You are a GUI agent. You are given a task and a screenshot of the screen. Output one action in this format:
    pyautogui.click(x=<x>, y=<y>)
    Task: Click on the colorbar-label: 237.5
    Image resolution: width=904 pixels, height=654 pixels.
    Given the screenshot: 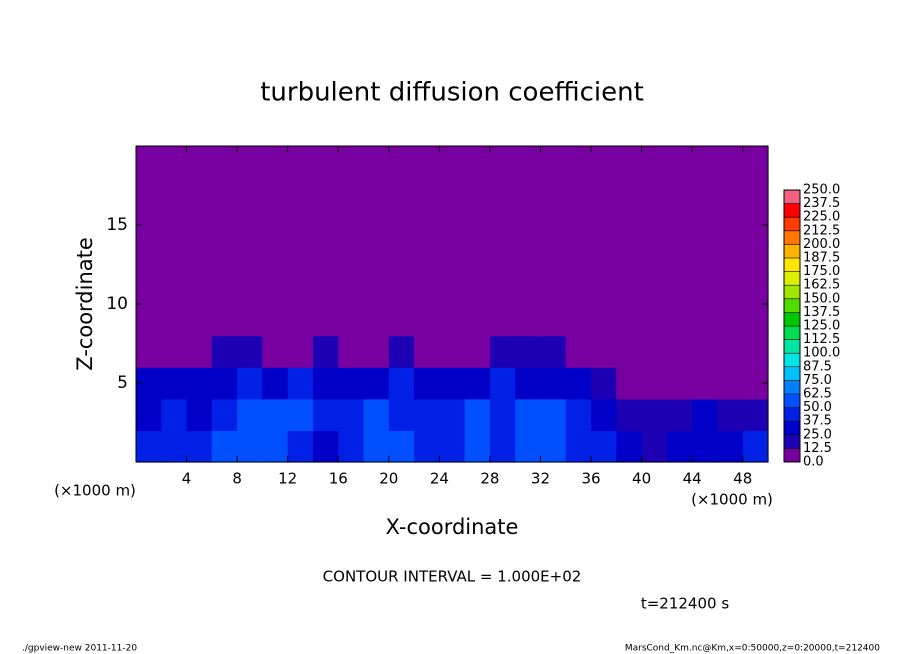 What is the action you would take?
    pyautogui.click(x=821, y=203)
    